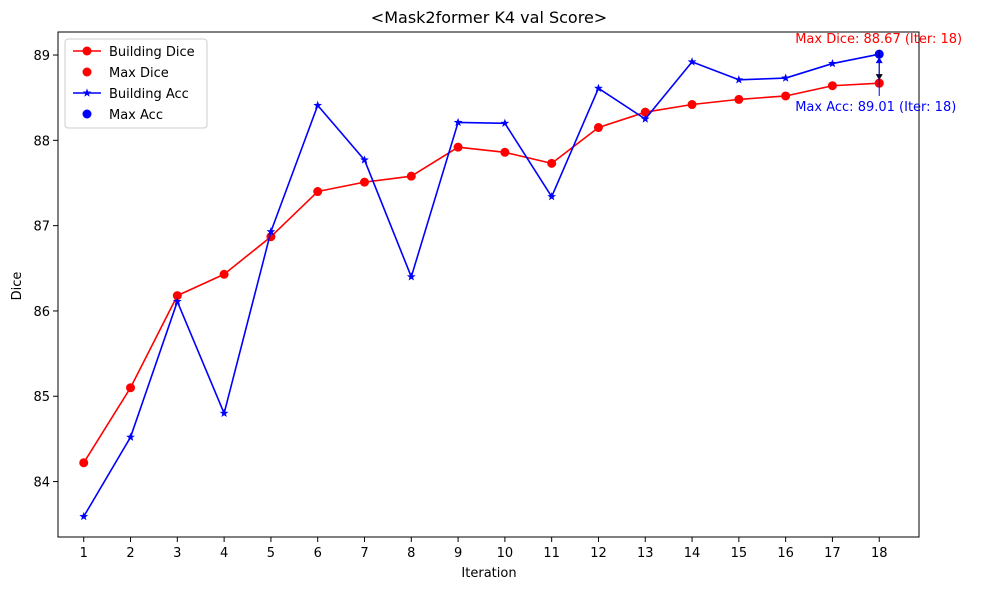 This screenshot has height=590, width=985. Describe the element at coordinates (41, 397) in the screenshot. I see `y-tick-label: 85` at that location.